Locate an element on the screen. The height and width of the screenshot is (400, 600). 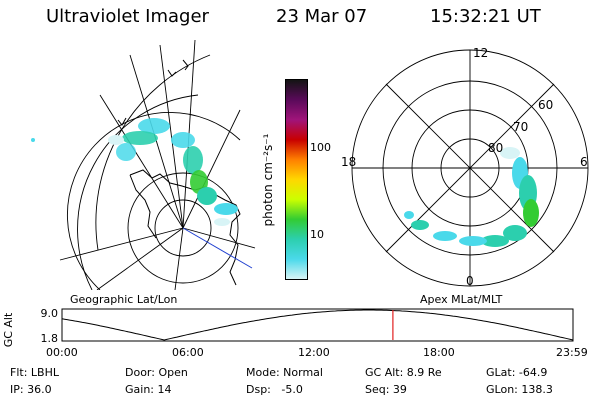
time-label: 15:32:21 UT is located at coordinates (485, 16).